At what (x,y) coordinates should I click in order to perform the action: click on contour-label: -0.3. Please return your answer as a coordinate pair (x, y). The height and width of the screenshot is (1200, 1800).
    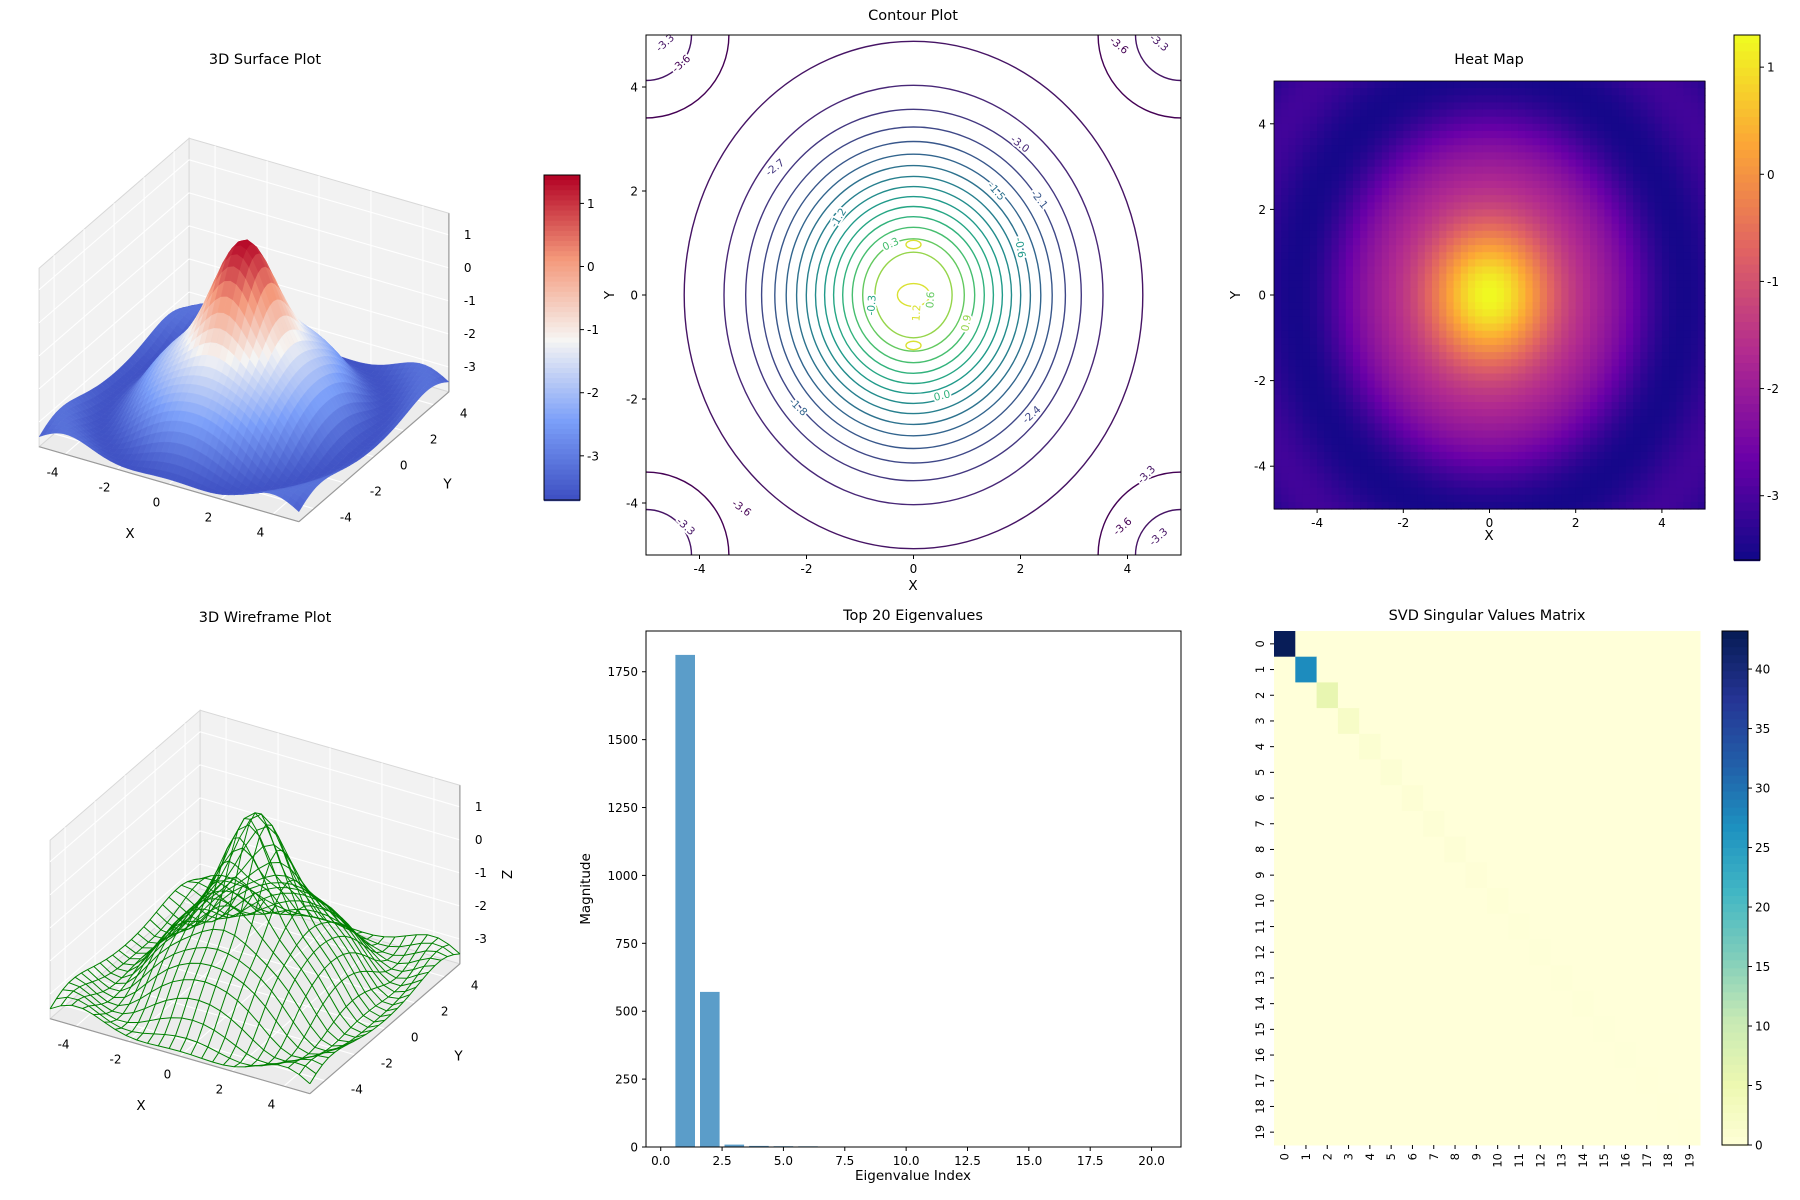
    Looking at the image, I should click on (871, 305).